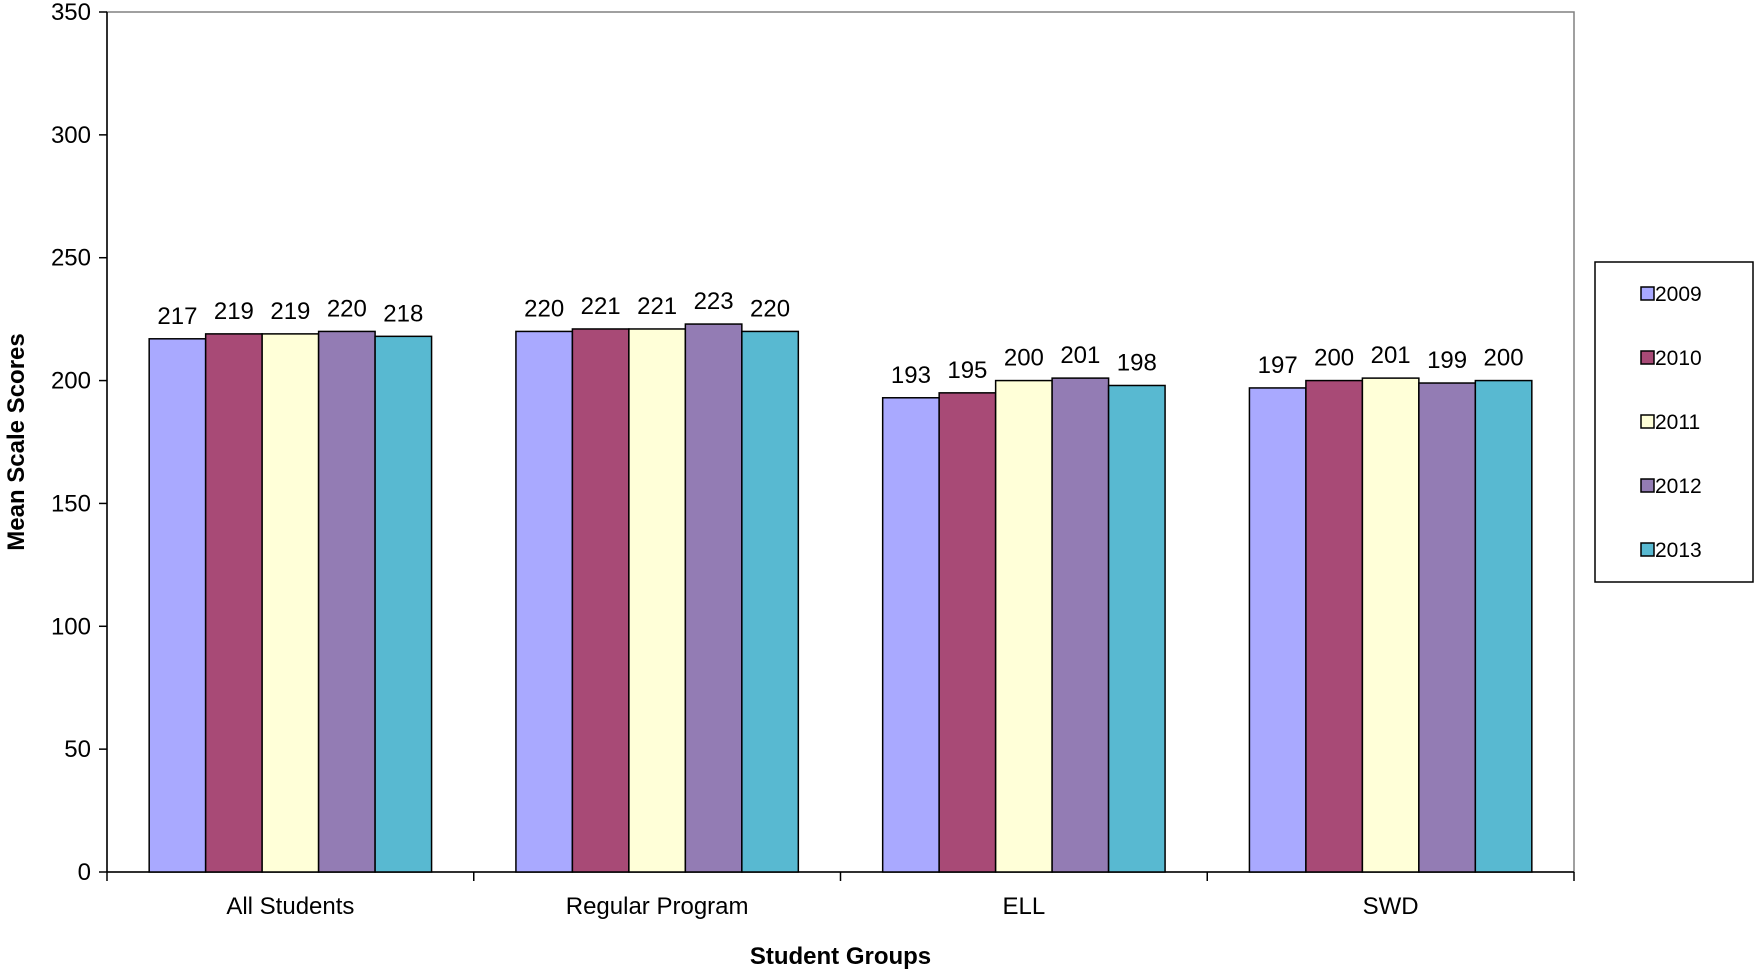 Image resolution: width=1754 pixels, height=970 pixels. Describe the element at coordinates (290, 906) in the screenshot. I see `x-tick-label: All Students` at that location.